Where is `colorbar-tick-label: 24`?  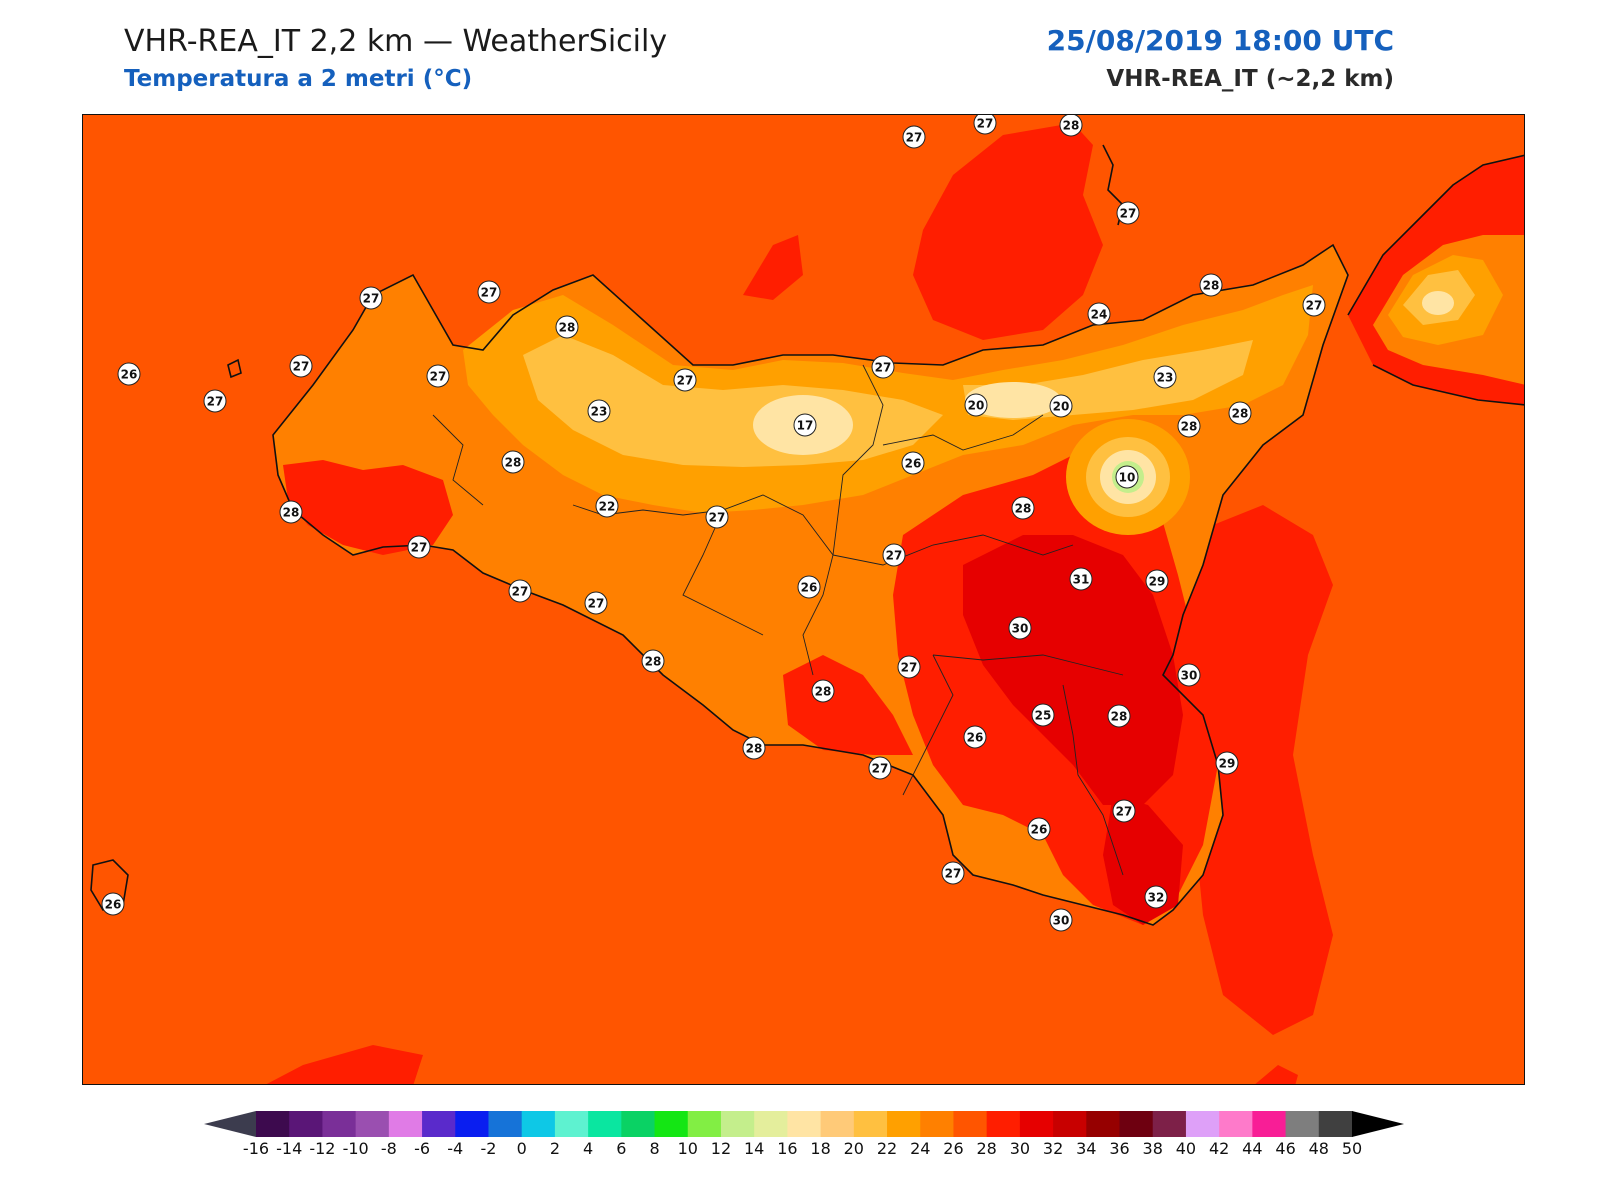
colorbar-tick-label: 24 is located at coordinates (920, 1148).